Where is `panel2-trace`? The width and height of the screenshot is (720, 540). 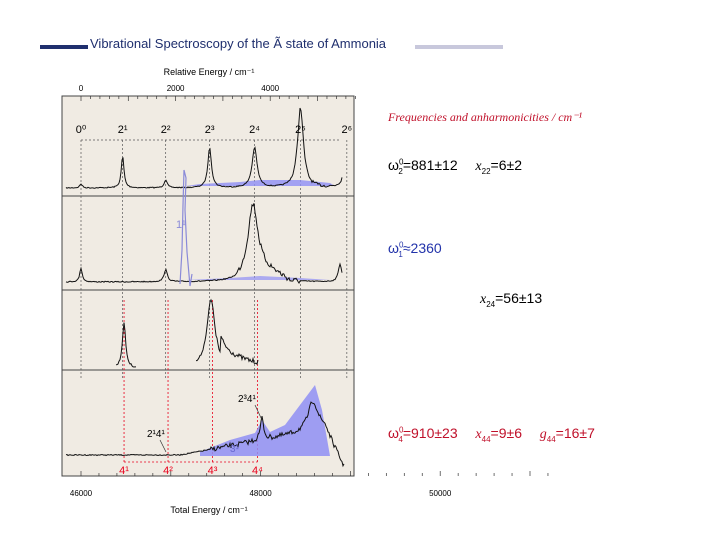 panel2-trace is located at coordinates (204, 243).